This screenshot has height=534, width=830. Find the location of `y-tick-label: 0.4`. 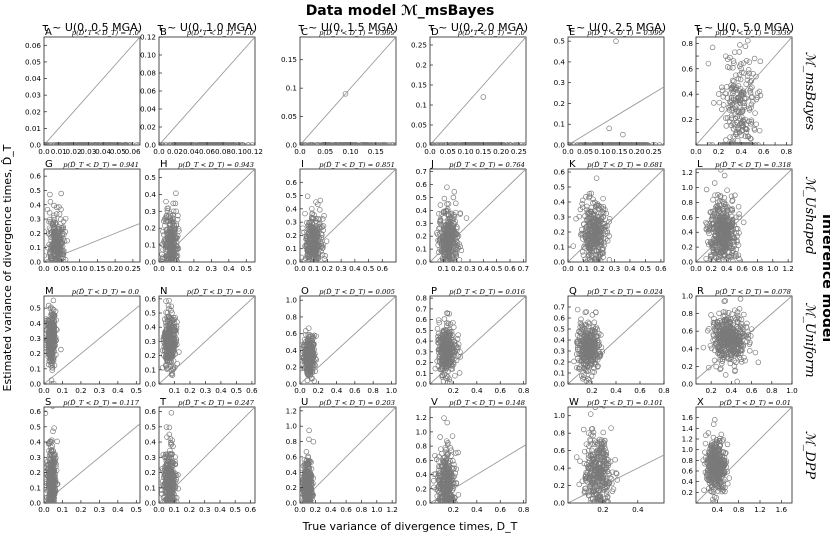

y-tick-label: 0.4 is located at coordinates (422, 210).